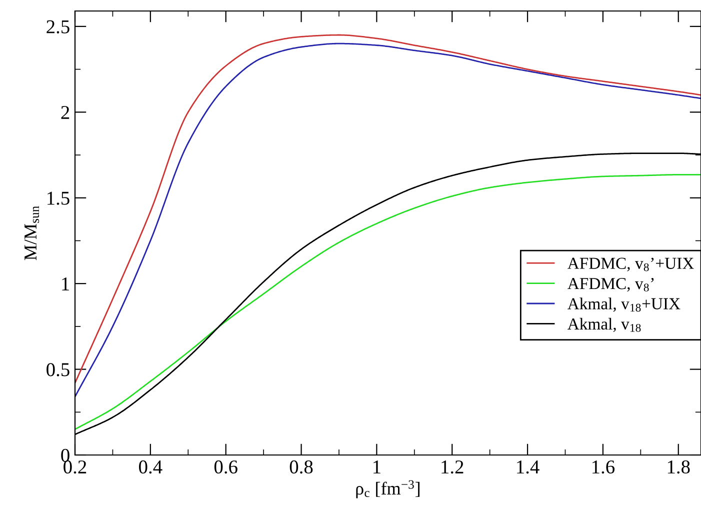  Describe the element at coordinates (610, 285) in the screenshot. I see `legend-label: AFDMC, v$_{8}$’` at that location.